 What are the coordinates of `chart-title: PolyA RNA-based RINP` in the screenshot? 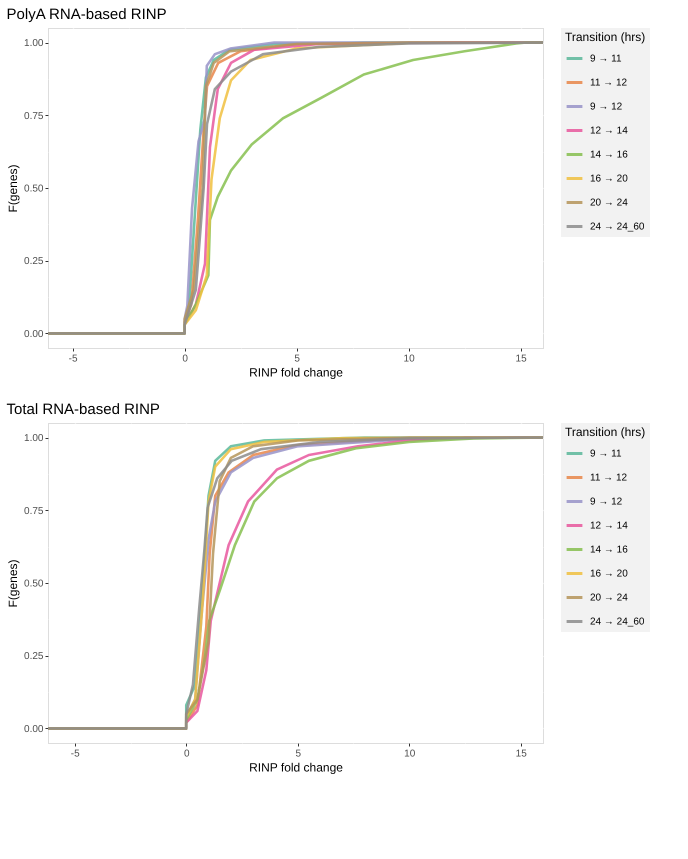 It's located at (86, 14).